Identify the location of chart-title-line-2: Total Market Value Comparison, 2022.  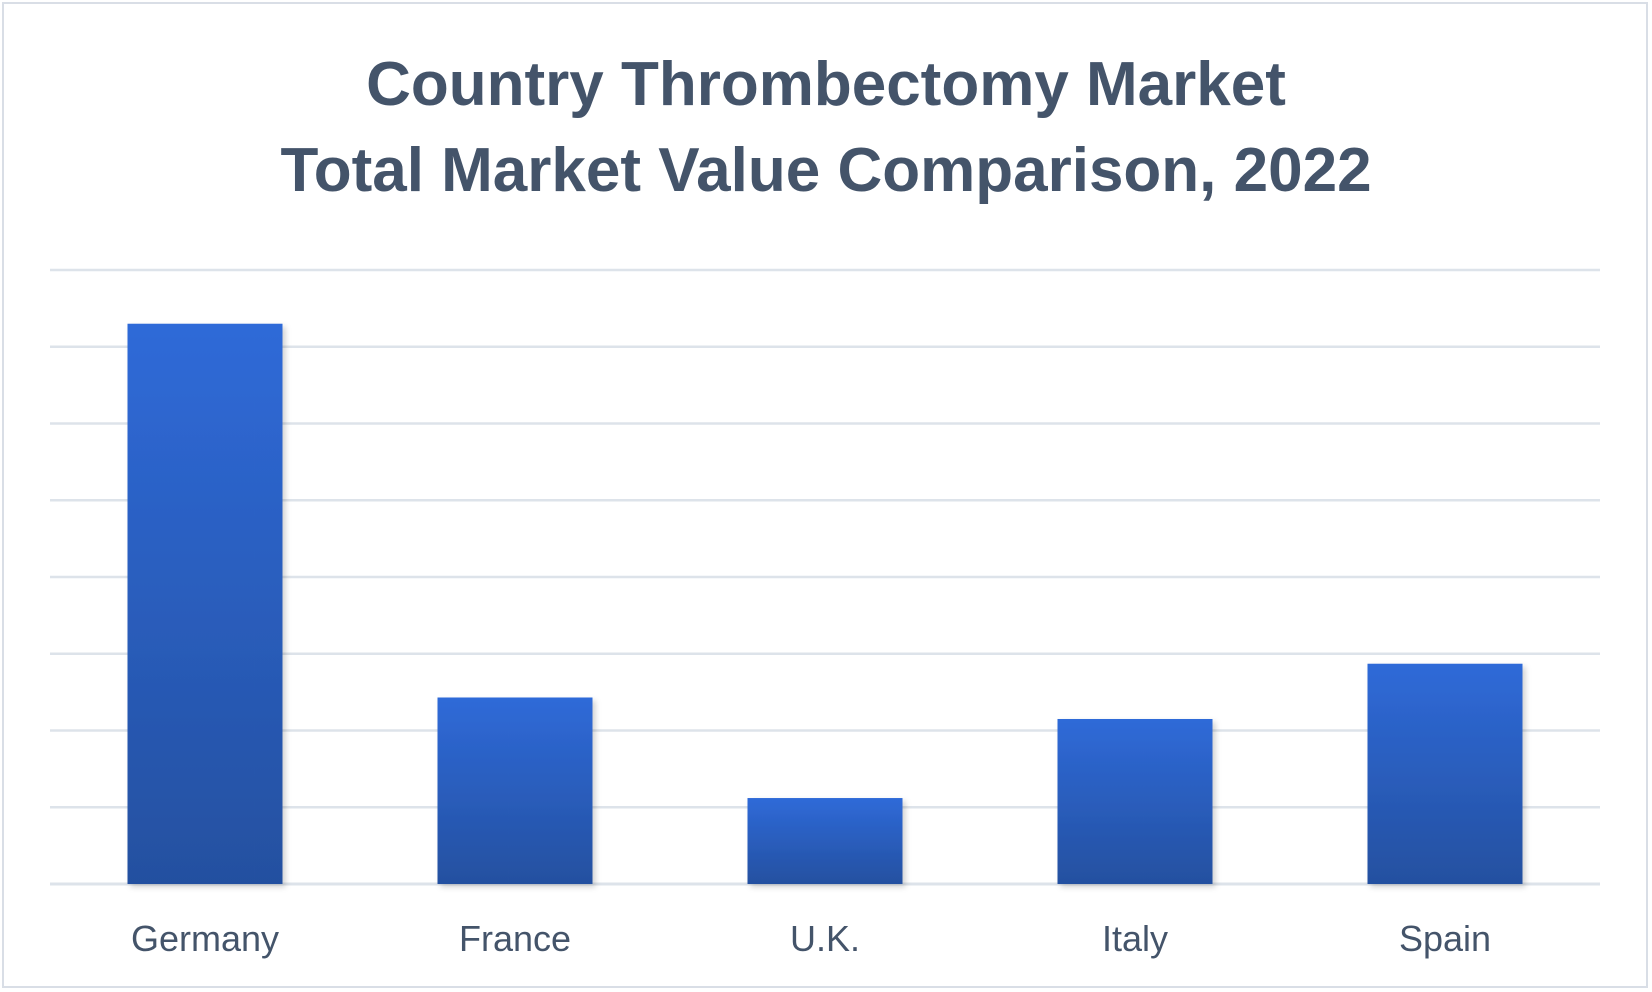
(826, 170).